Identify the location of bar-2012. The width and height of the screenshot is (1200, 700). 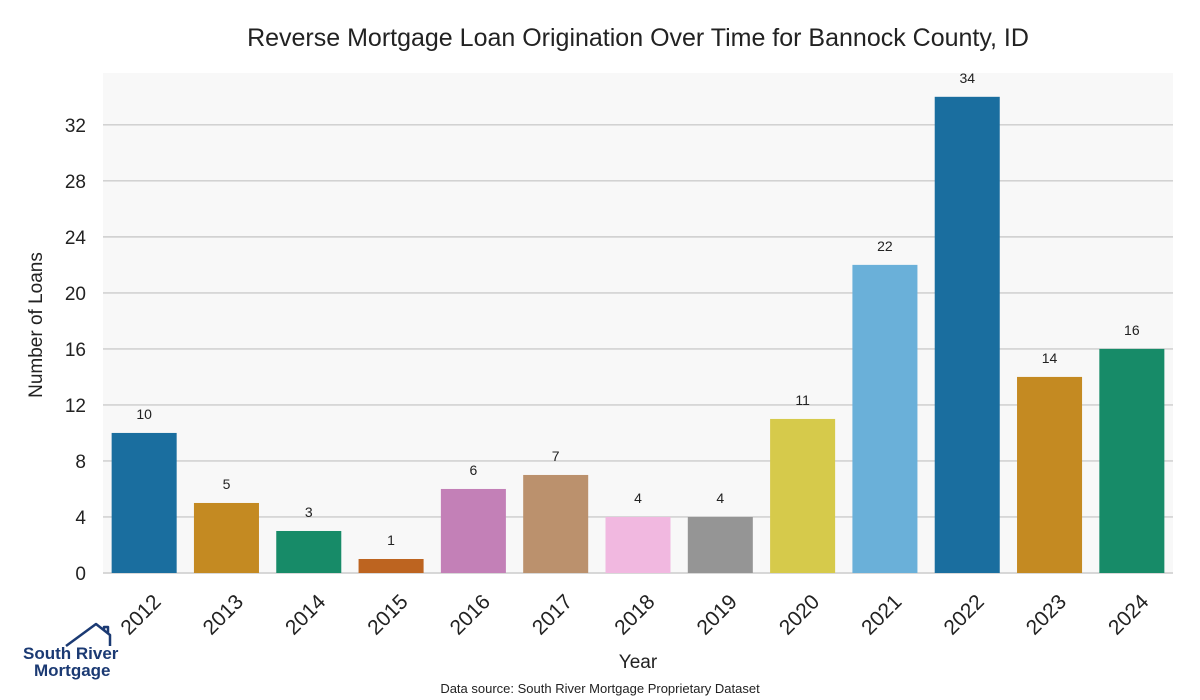
(144, 502).